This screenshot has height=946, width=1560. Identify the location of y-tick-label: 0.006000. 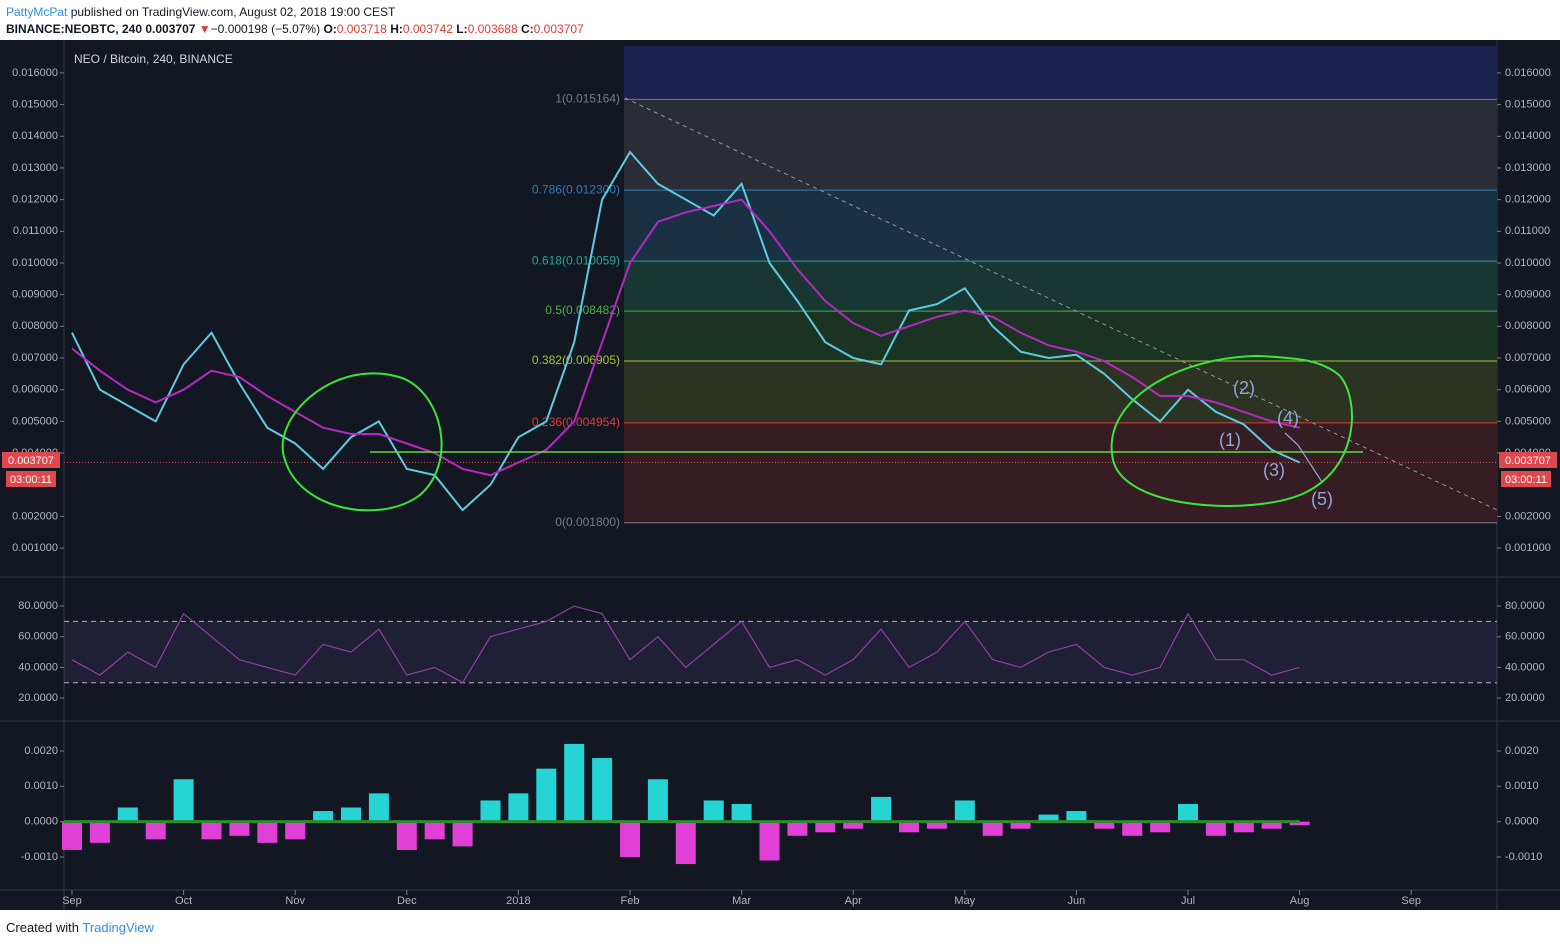
(1528, 390).